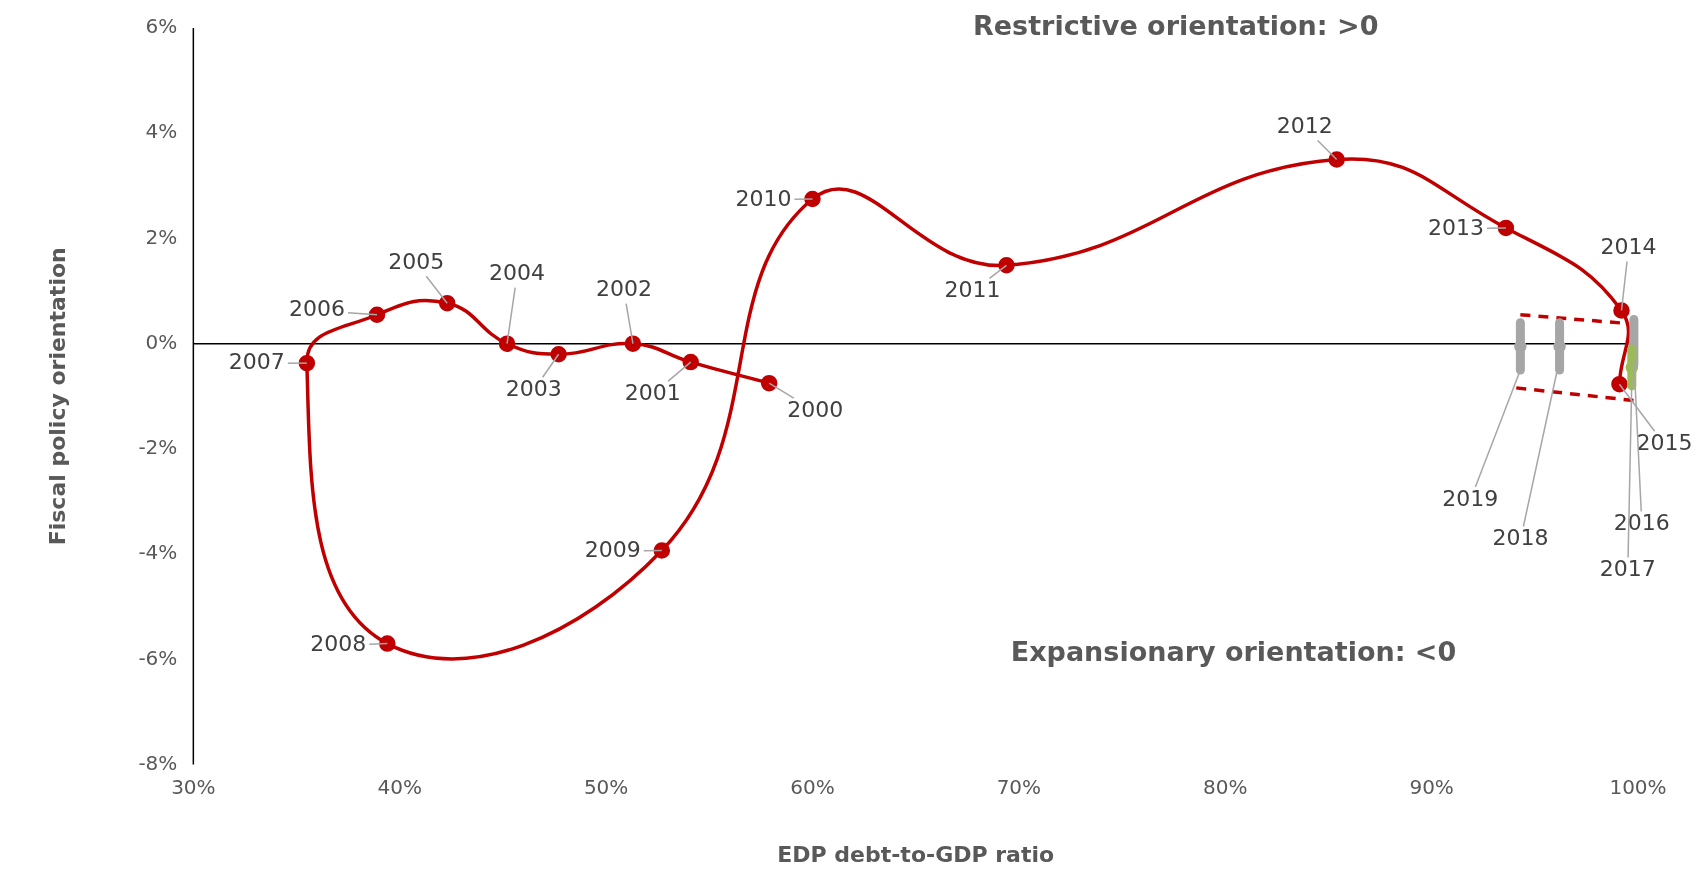  I want to click on annotation: 2012, so click(1304, 126).